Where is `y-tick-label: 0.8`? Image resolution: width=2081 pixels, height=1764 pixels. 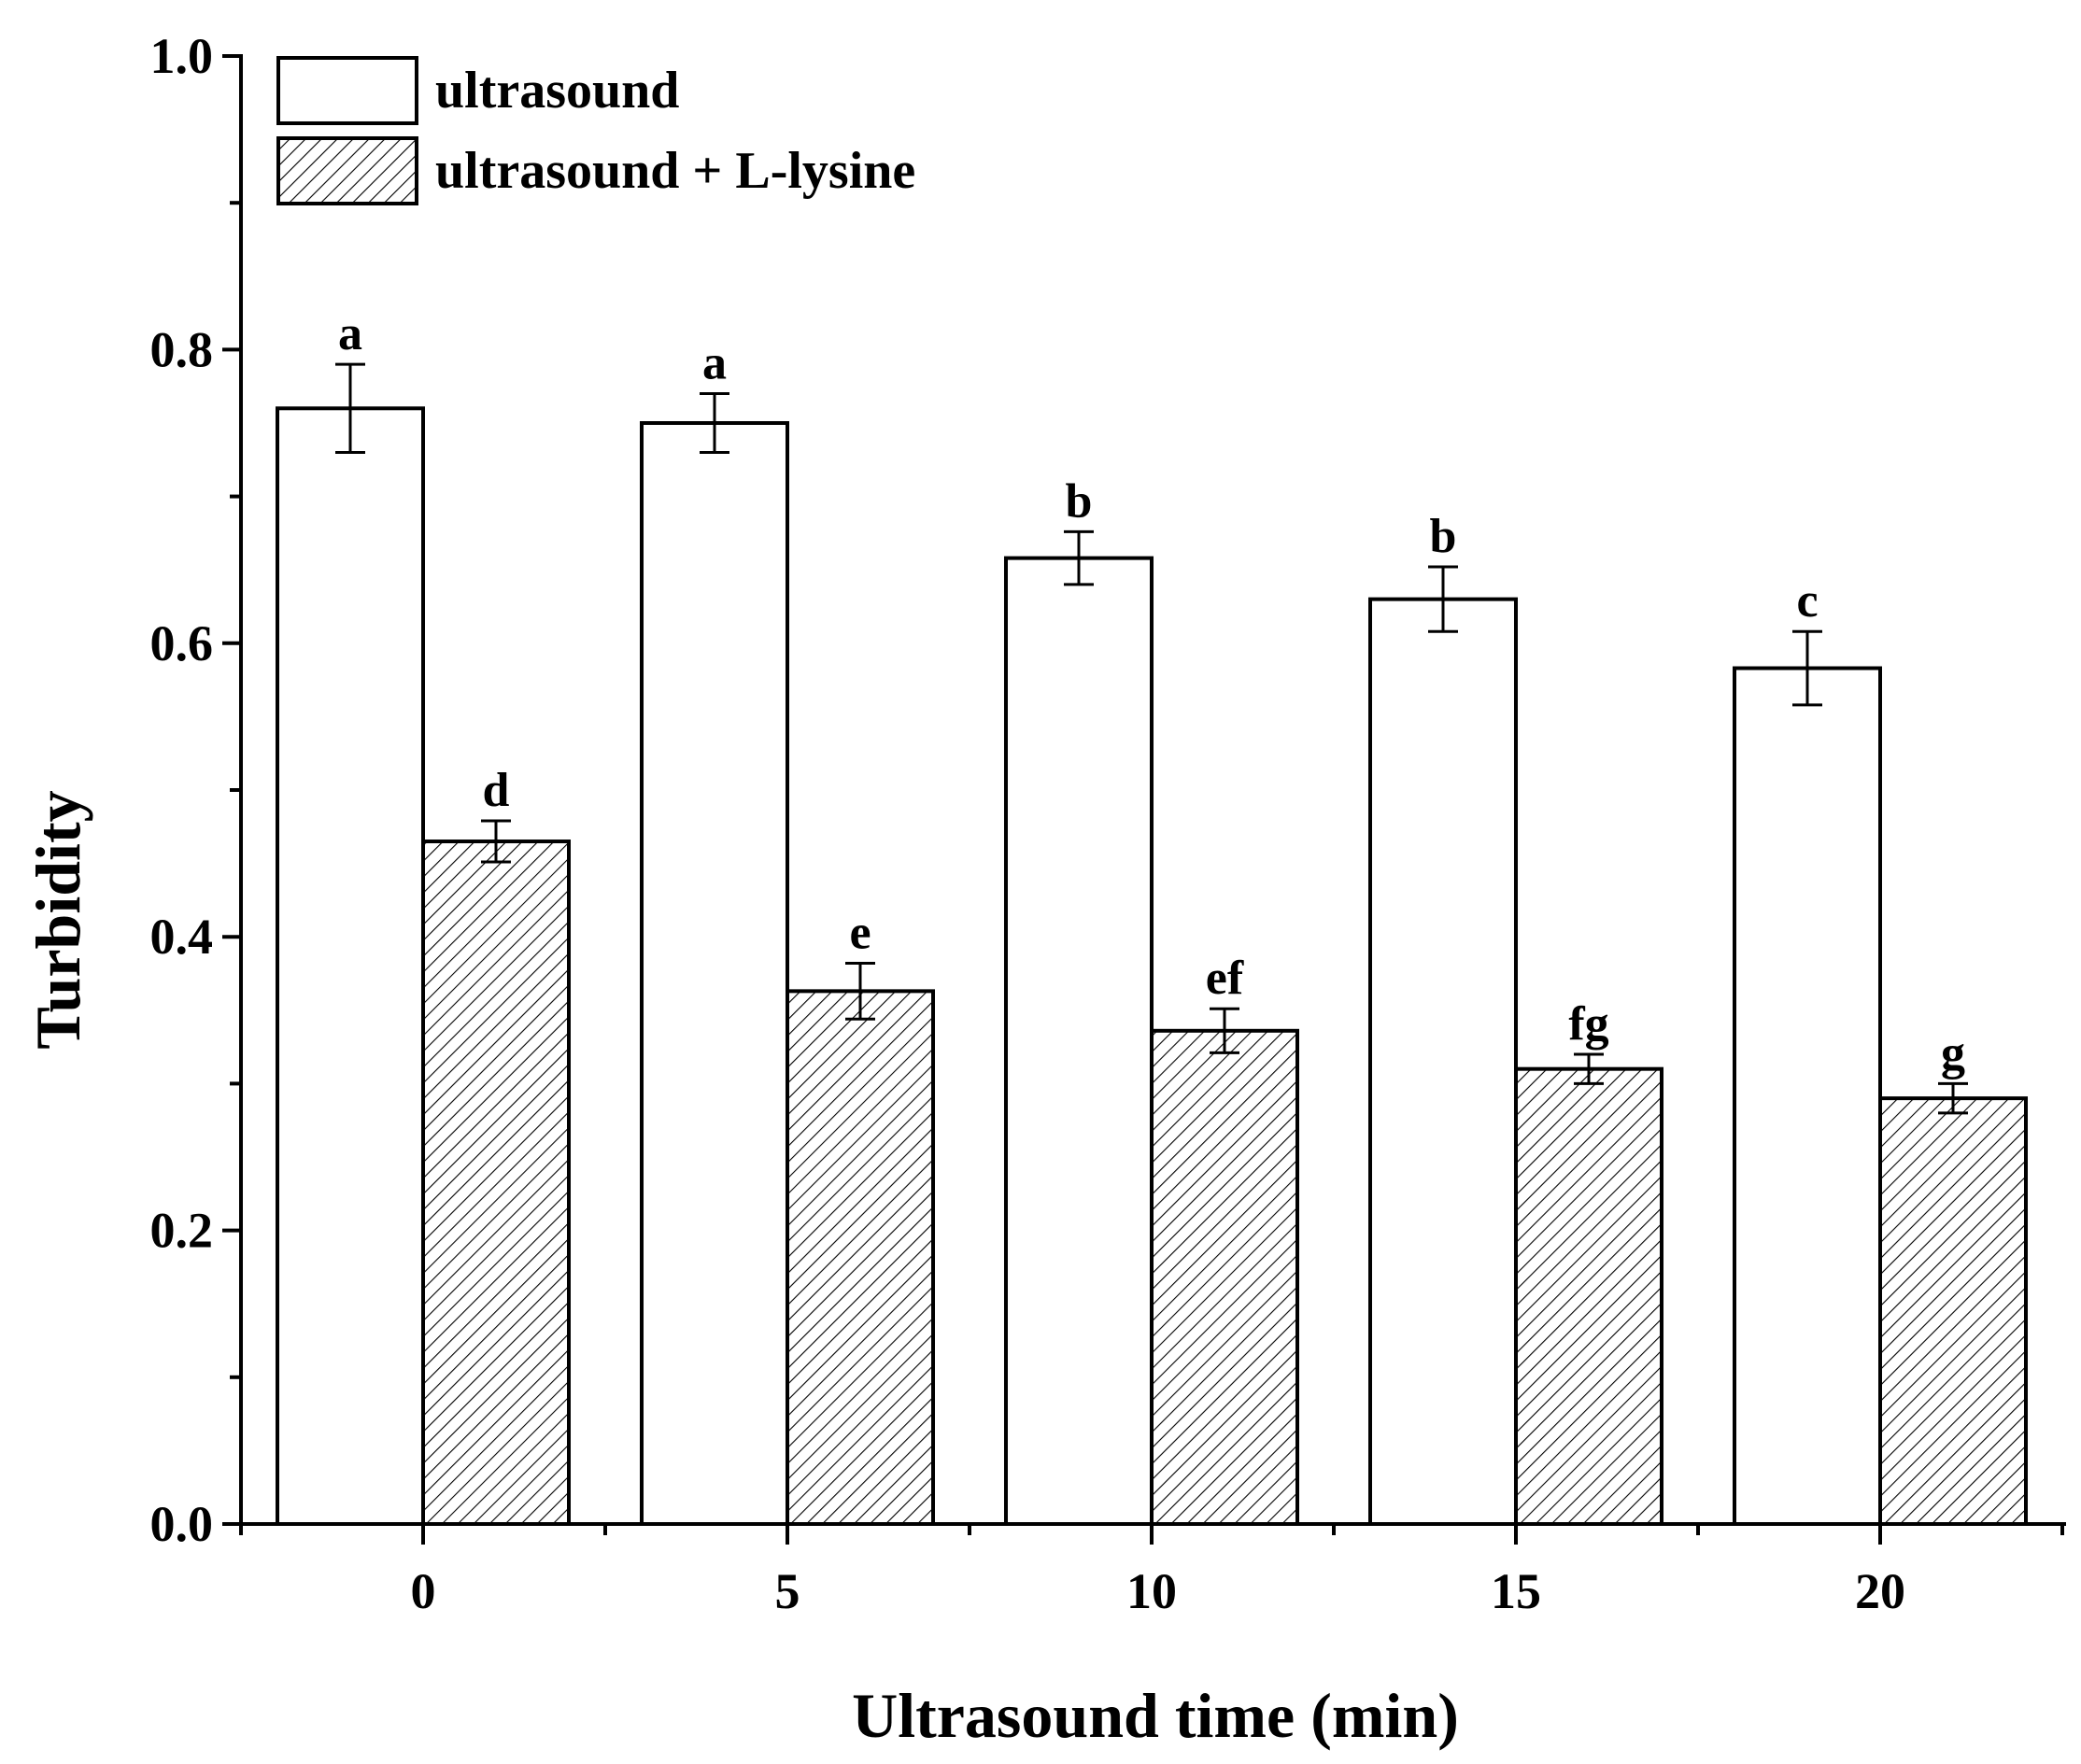 y-tick-label: 0.8 is located at coordinates (182, 349).